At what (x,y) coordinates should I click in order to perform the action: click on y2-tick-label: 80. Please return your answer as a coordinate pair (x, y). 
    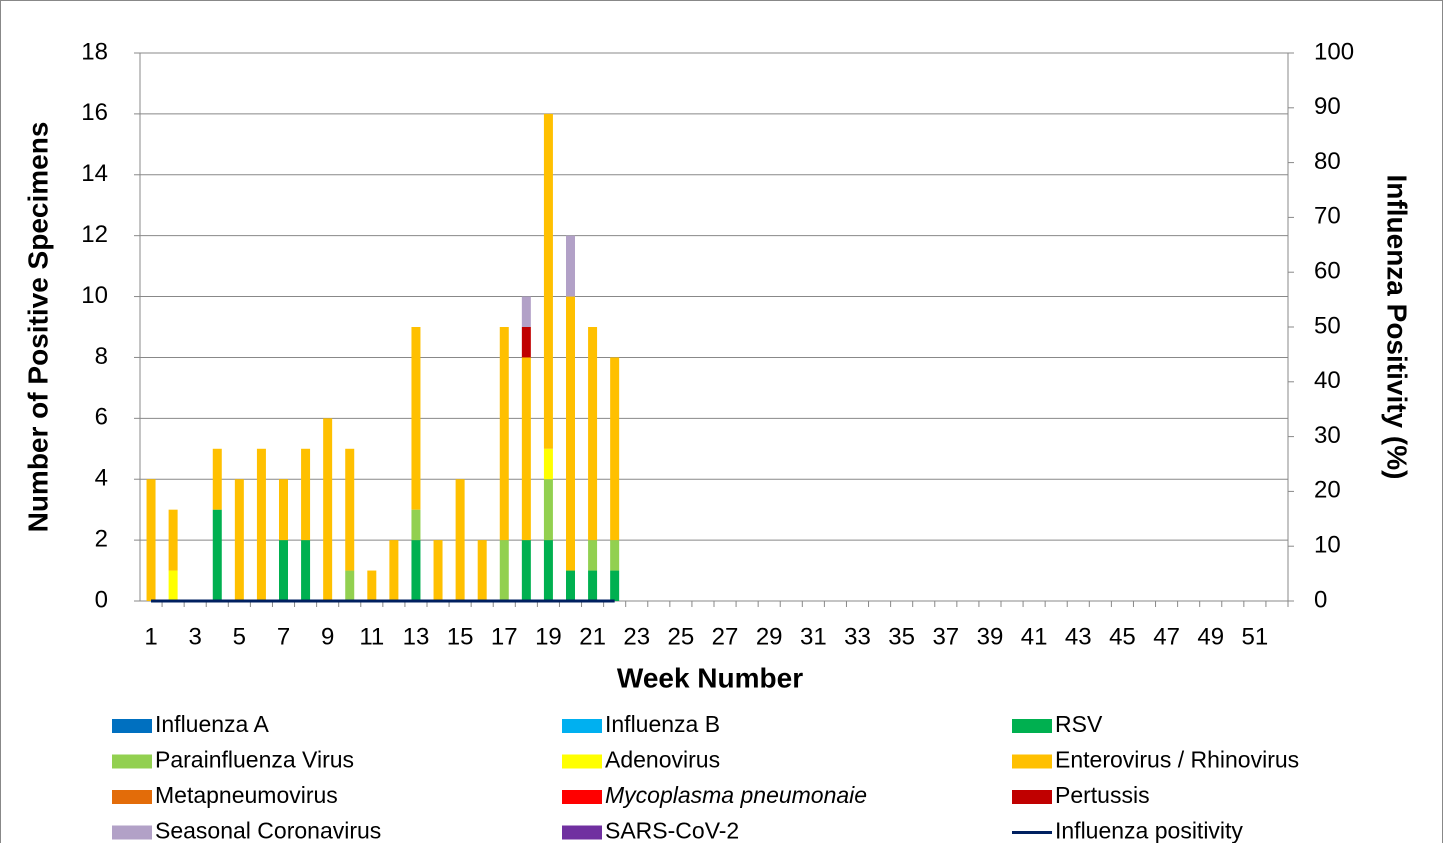
    Looking at the image, I should click on (1327, 161).